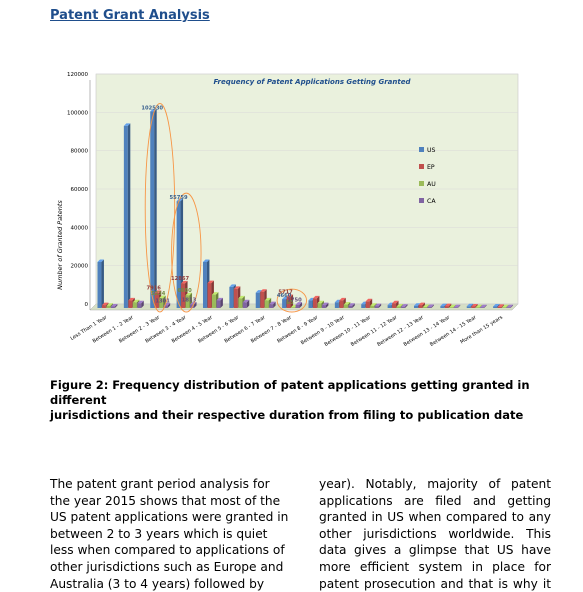  Describe the element at coordinates (323, 330) in the screenshot. I see `x-tick-label: Between 9 - 10 Year` at that location.